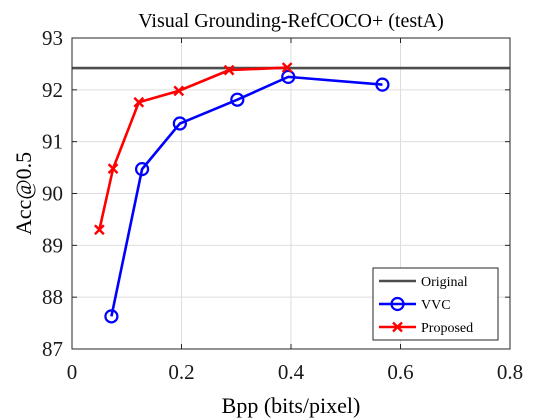 The height and width of the screenshot is (420, 560). I want to click on legend-proposed-label: Proposed, so click(447, 328).